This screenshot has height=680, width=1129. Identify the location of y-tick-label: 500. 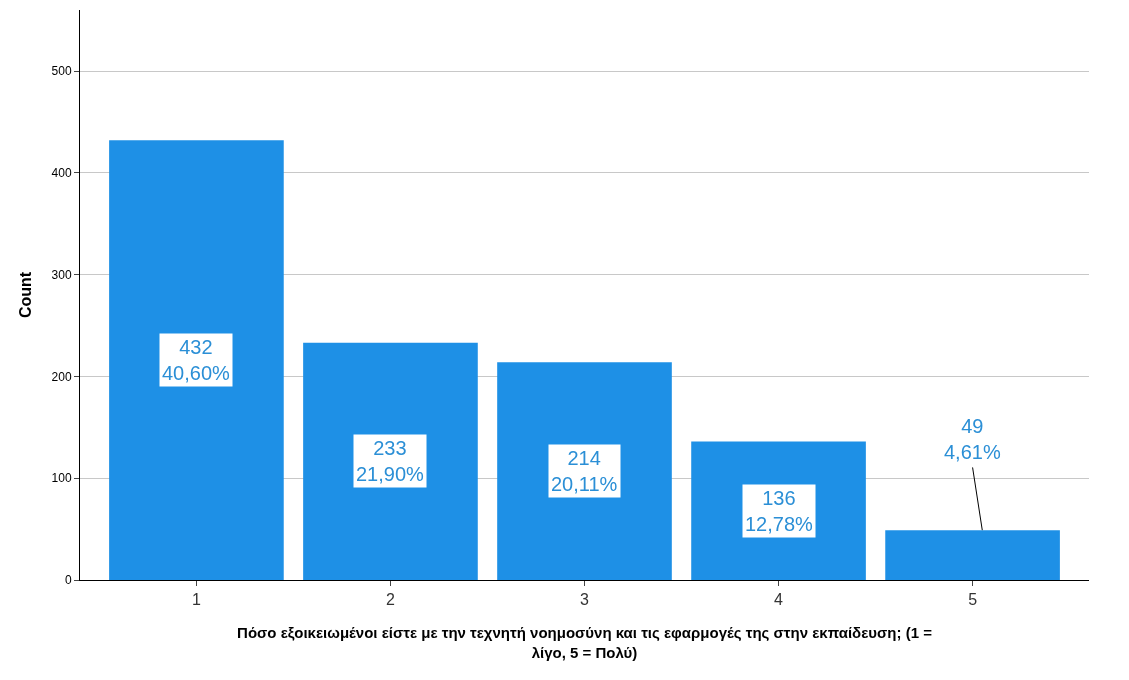
(61, 71).